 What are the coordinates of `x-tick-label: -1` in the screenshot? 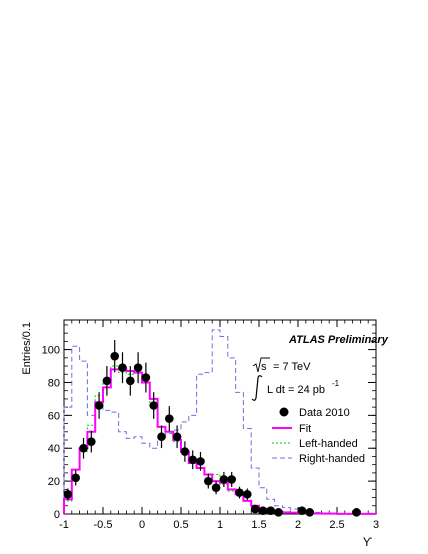 It's located at (64, 525).